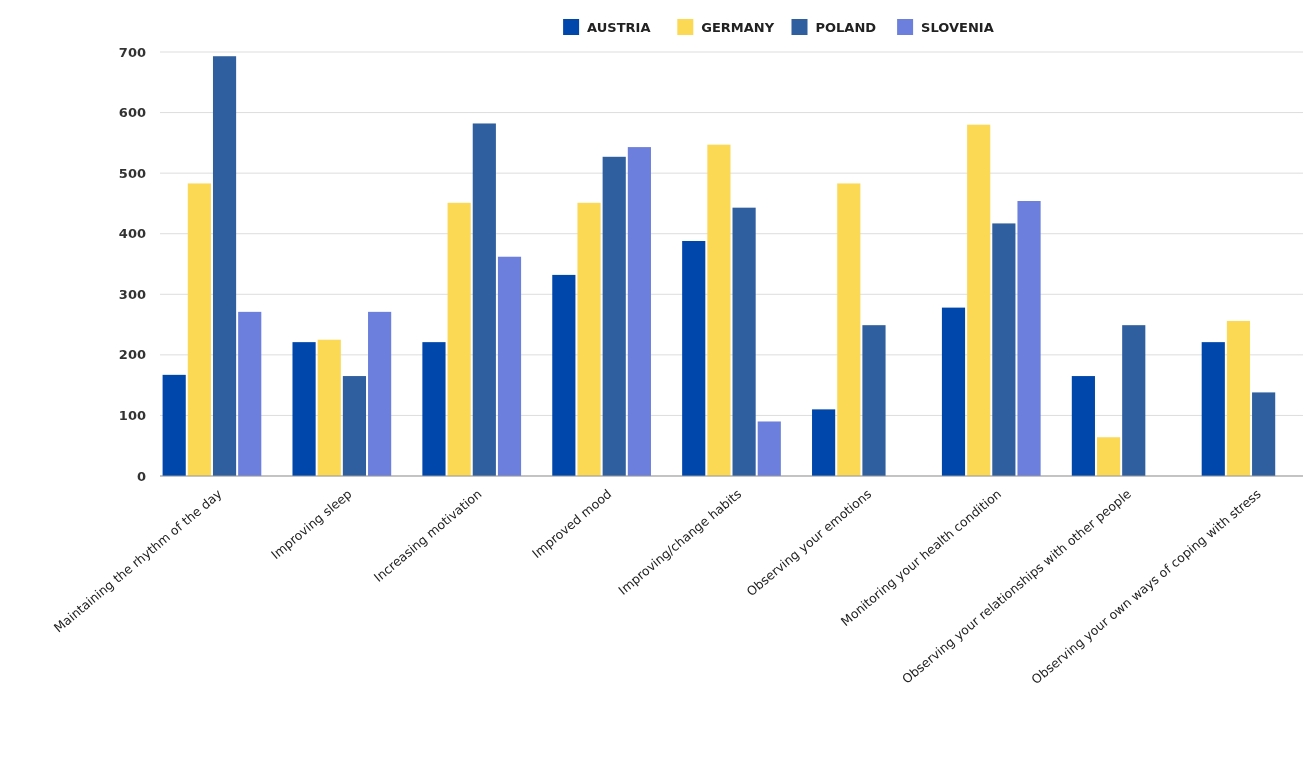 This screenshot has width=1311, height=762. What do you see at coordinates (738, 27) in the screenshot?
I see `legend-label: GERMANY` at bounding box center [738, 27].